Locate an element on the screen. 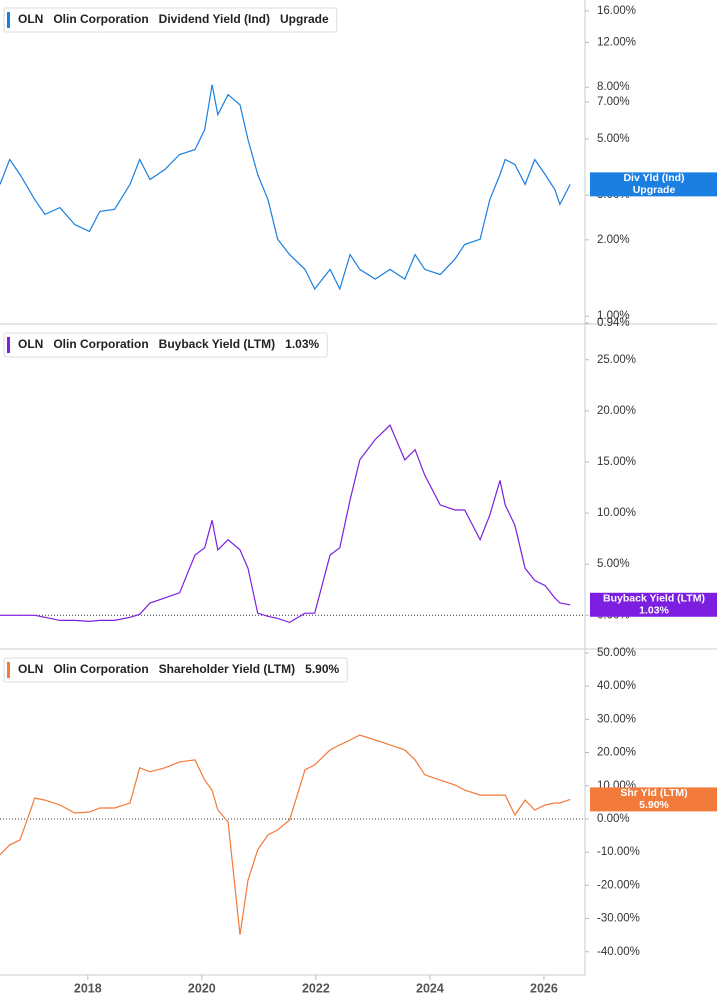 This screenshot has height=1005, width=717. y-tick-label: 1.00% is located at coordinates (613, 316).